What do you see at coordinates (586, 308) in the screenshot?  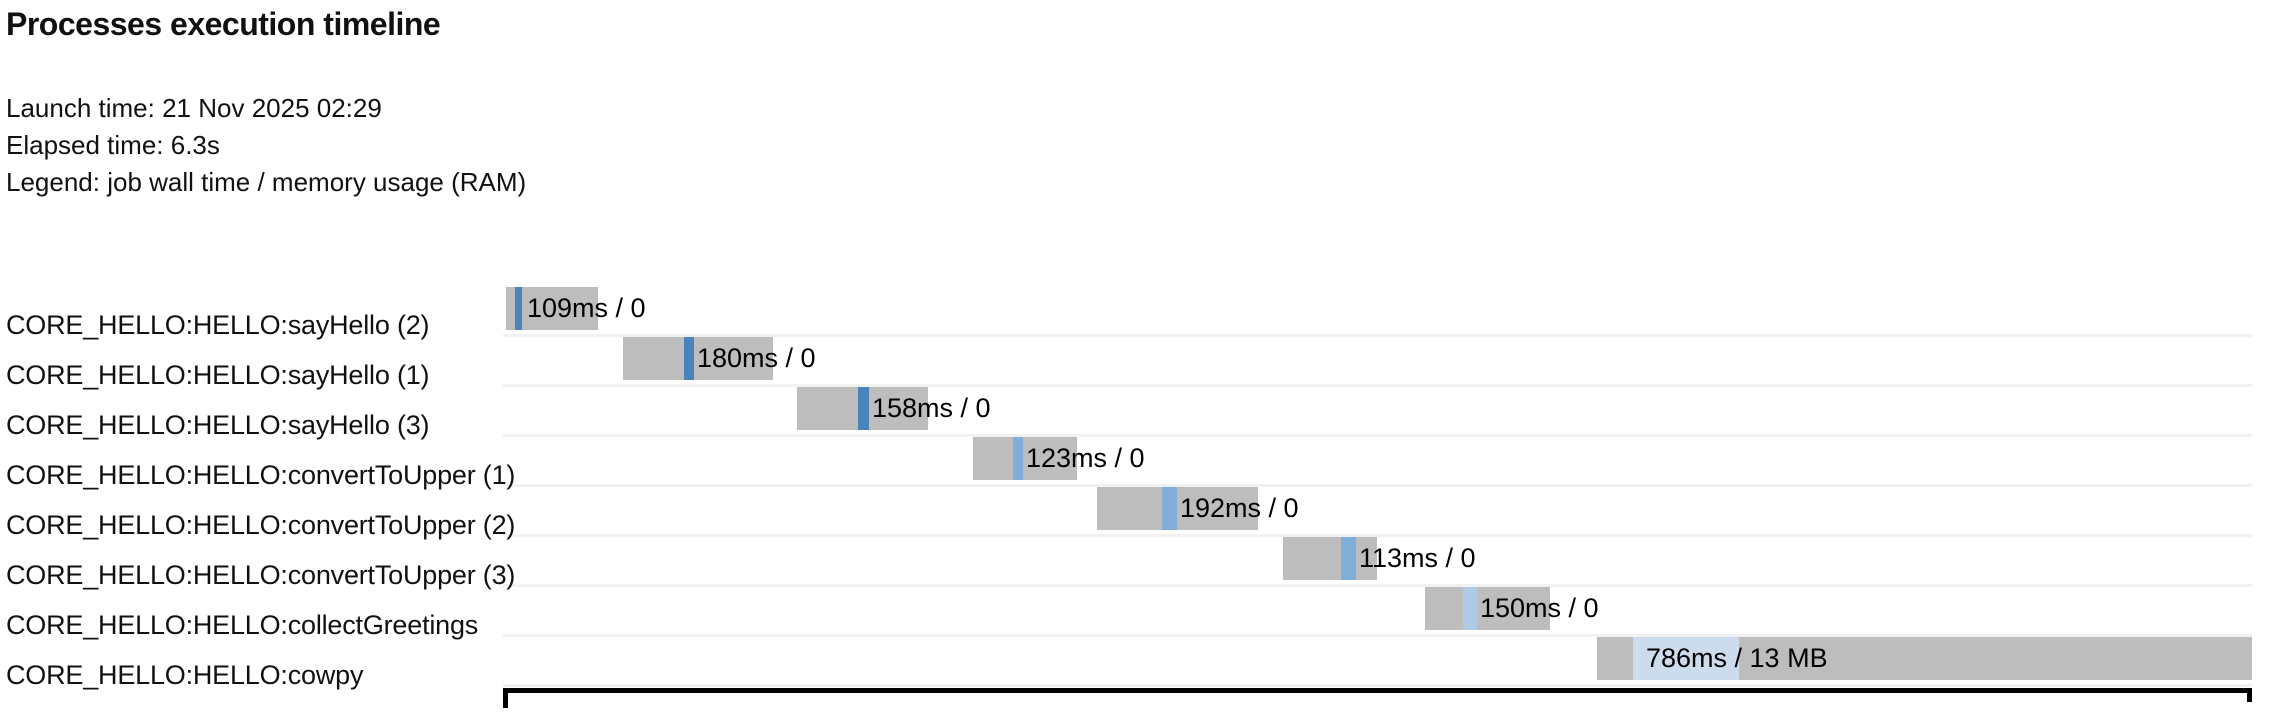 I see `task-value-label: 109ms / 0` at bounding box center [586, 308].